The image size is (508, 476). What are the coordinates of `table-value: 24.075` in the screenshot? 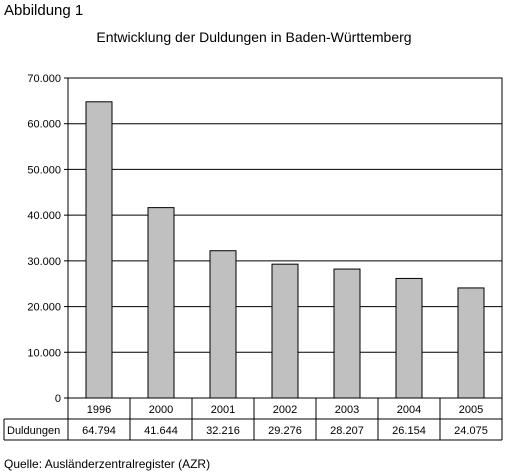 It's located at (471, 431).